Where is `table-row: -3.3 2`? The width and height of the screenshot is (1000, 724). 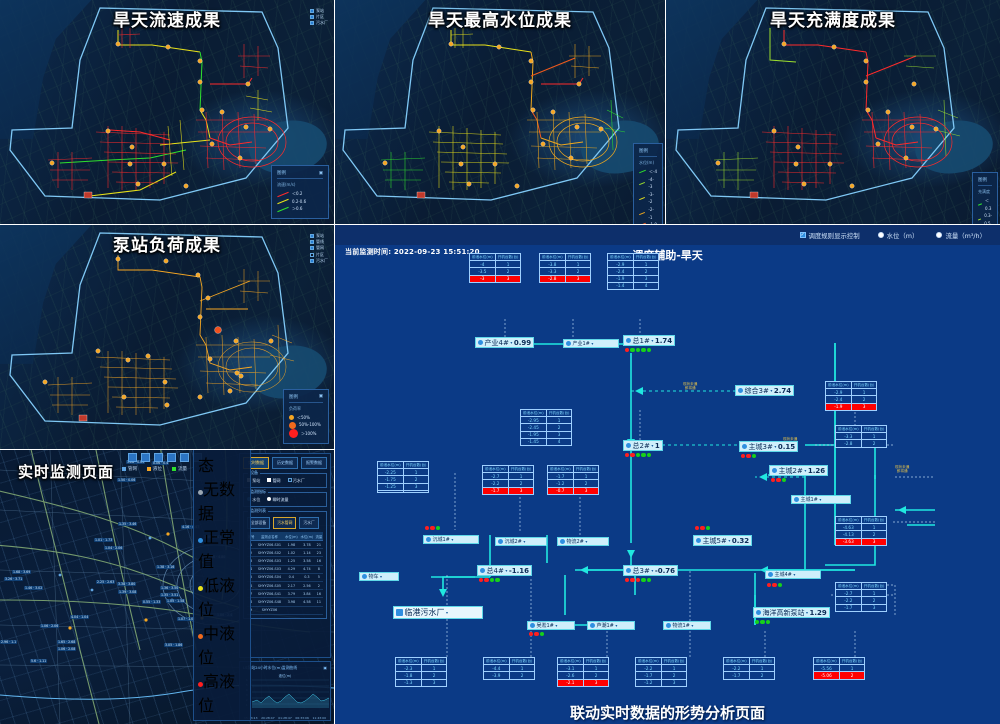
table-row: -3.3 2 is located at coordinates (565, 271).